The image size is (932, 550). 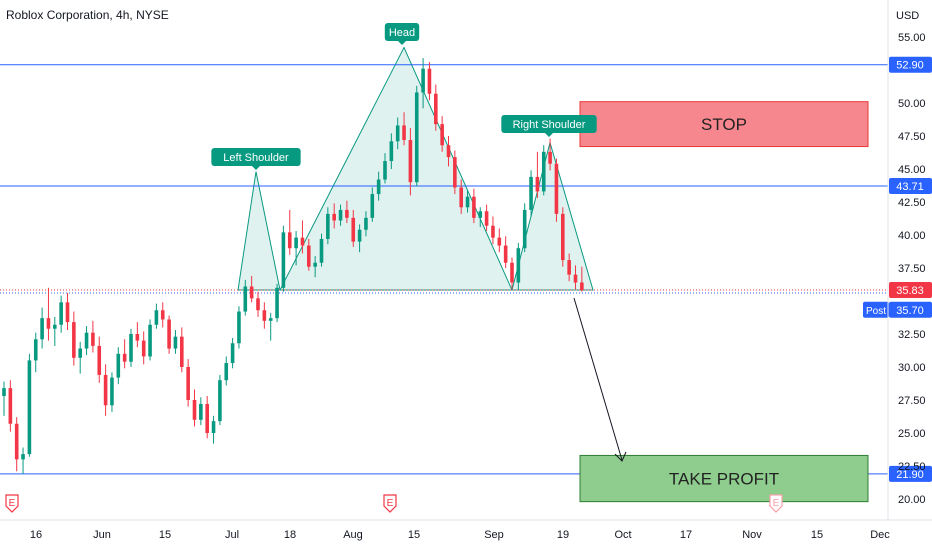 I want to click on left-shoulder-triangle, so click(x=259, y=231).